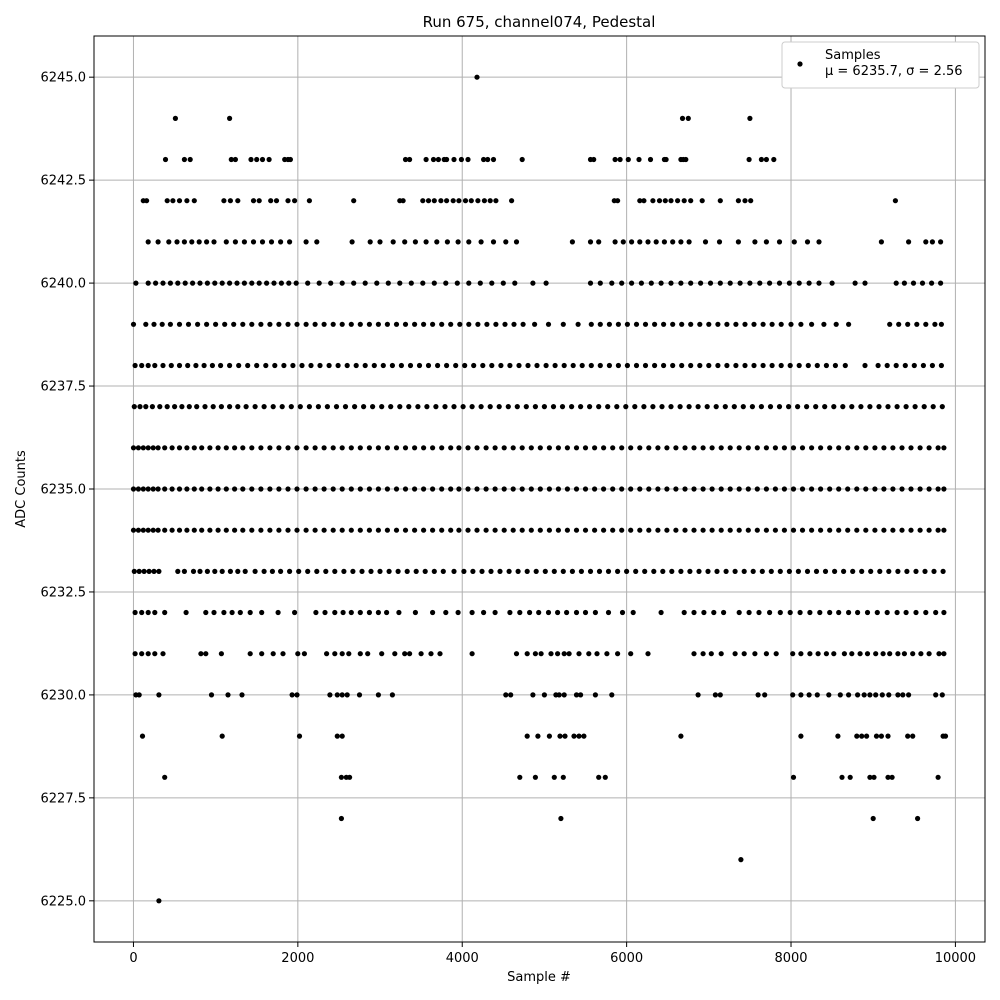 The image size is (1000, 1000). What do you see at coordinates (790, 958) in the screenshot?
I see `x-tick-label: 8000` at bounding box center [790, 958].